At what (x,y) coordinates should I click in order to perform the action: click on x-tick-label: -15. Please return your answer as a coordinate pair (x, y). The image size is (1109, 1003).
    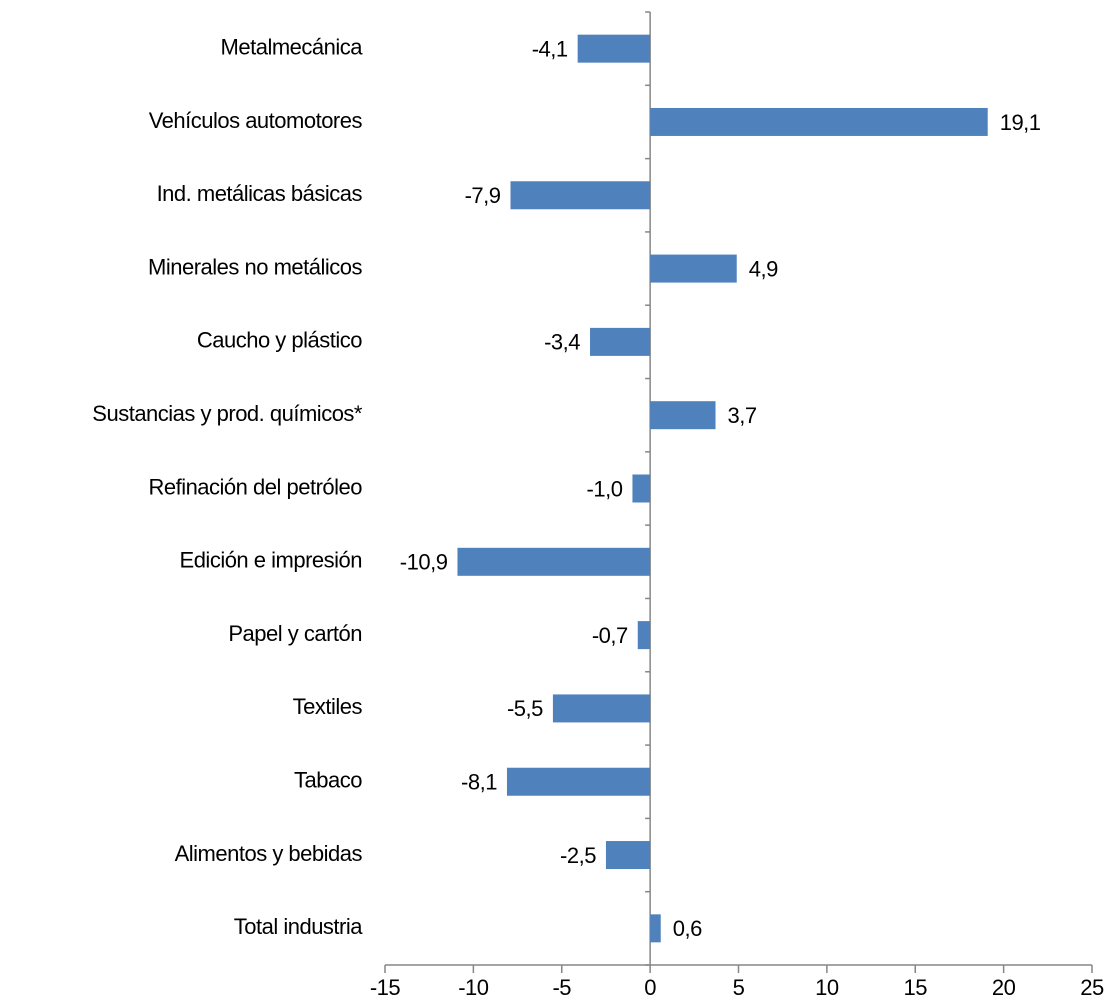
    Looking at the image, I should click on (385, 987).